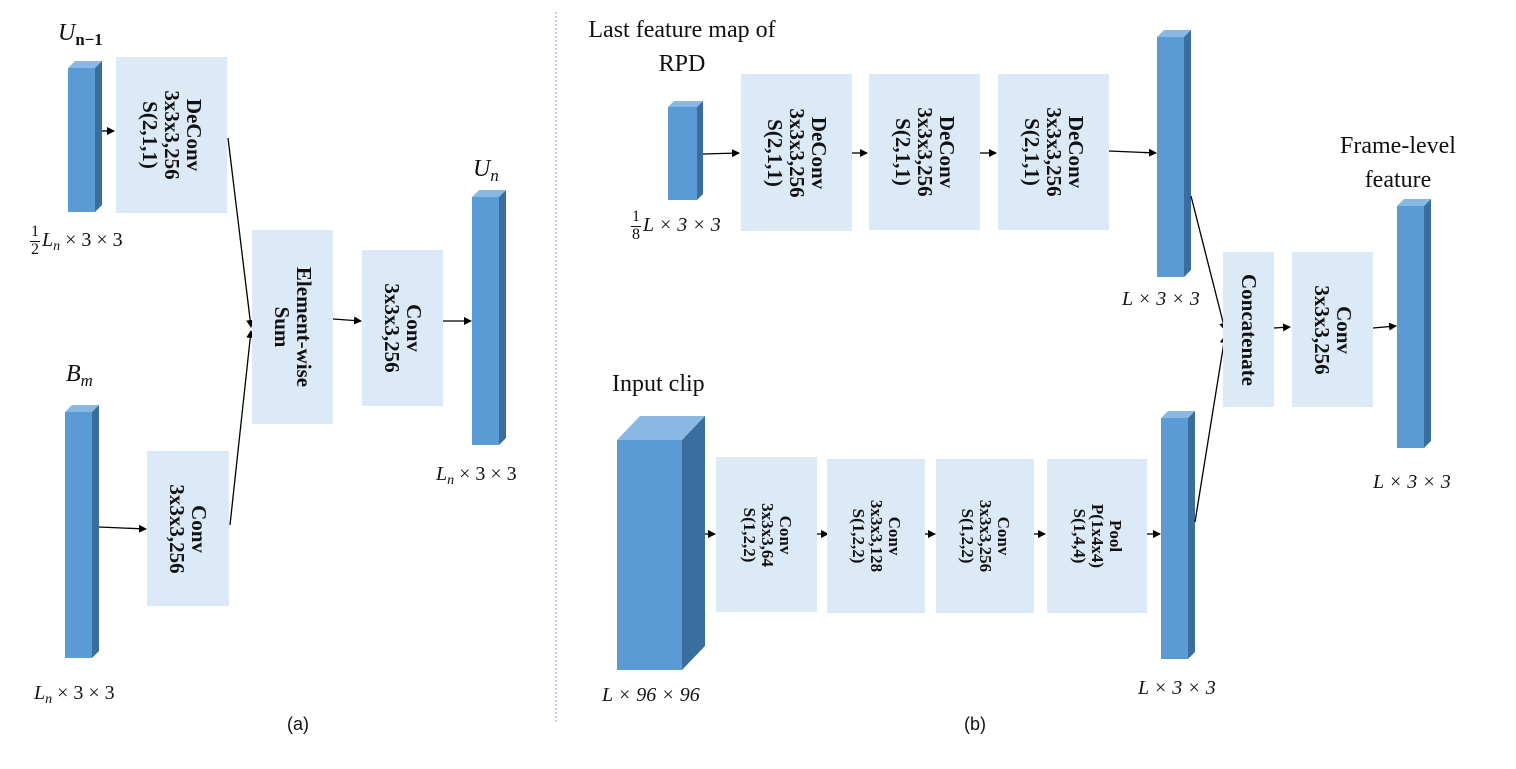  What do you see at coordinates (1174, 153) in the screenshot?
I see `block-rpd-output` at bounding box center [1174, 153].